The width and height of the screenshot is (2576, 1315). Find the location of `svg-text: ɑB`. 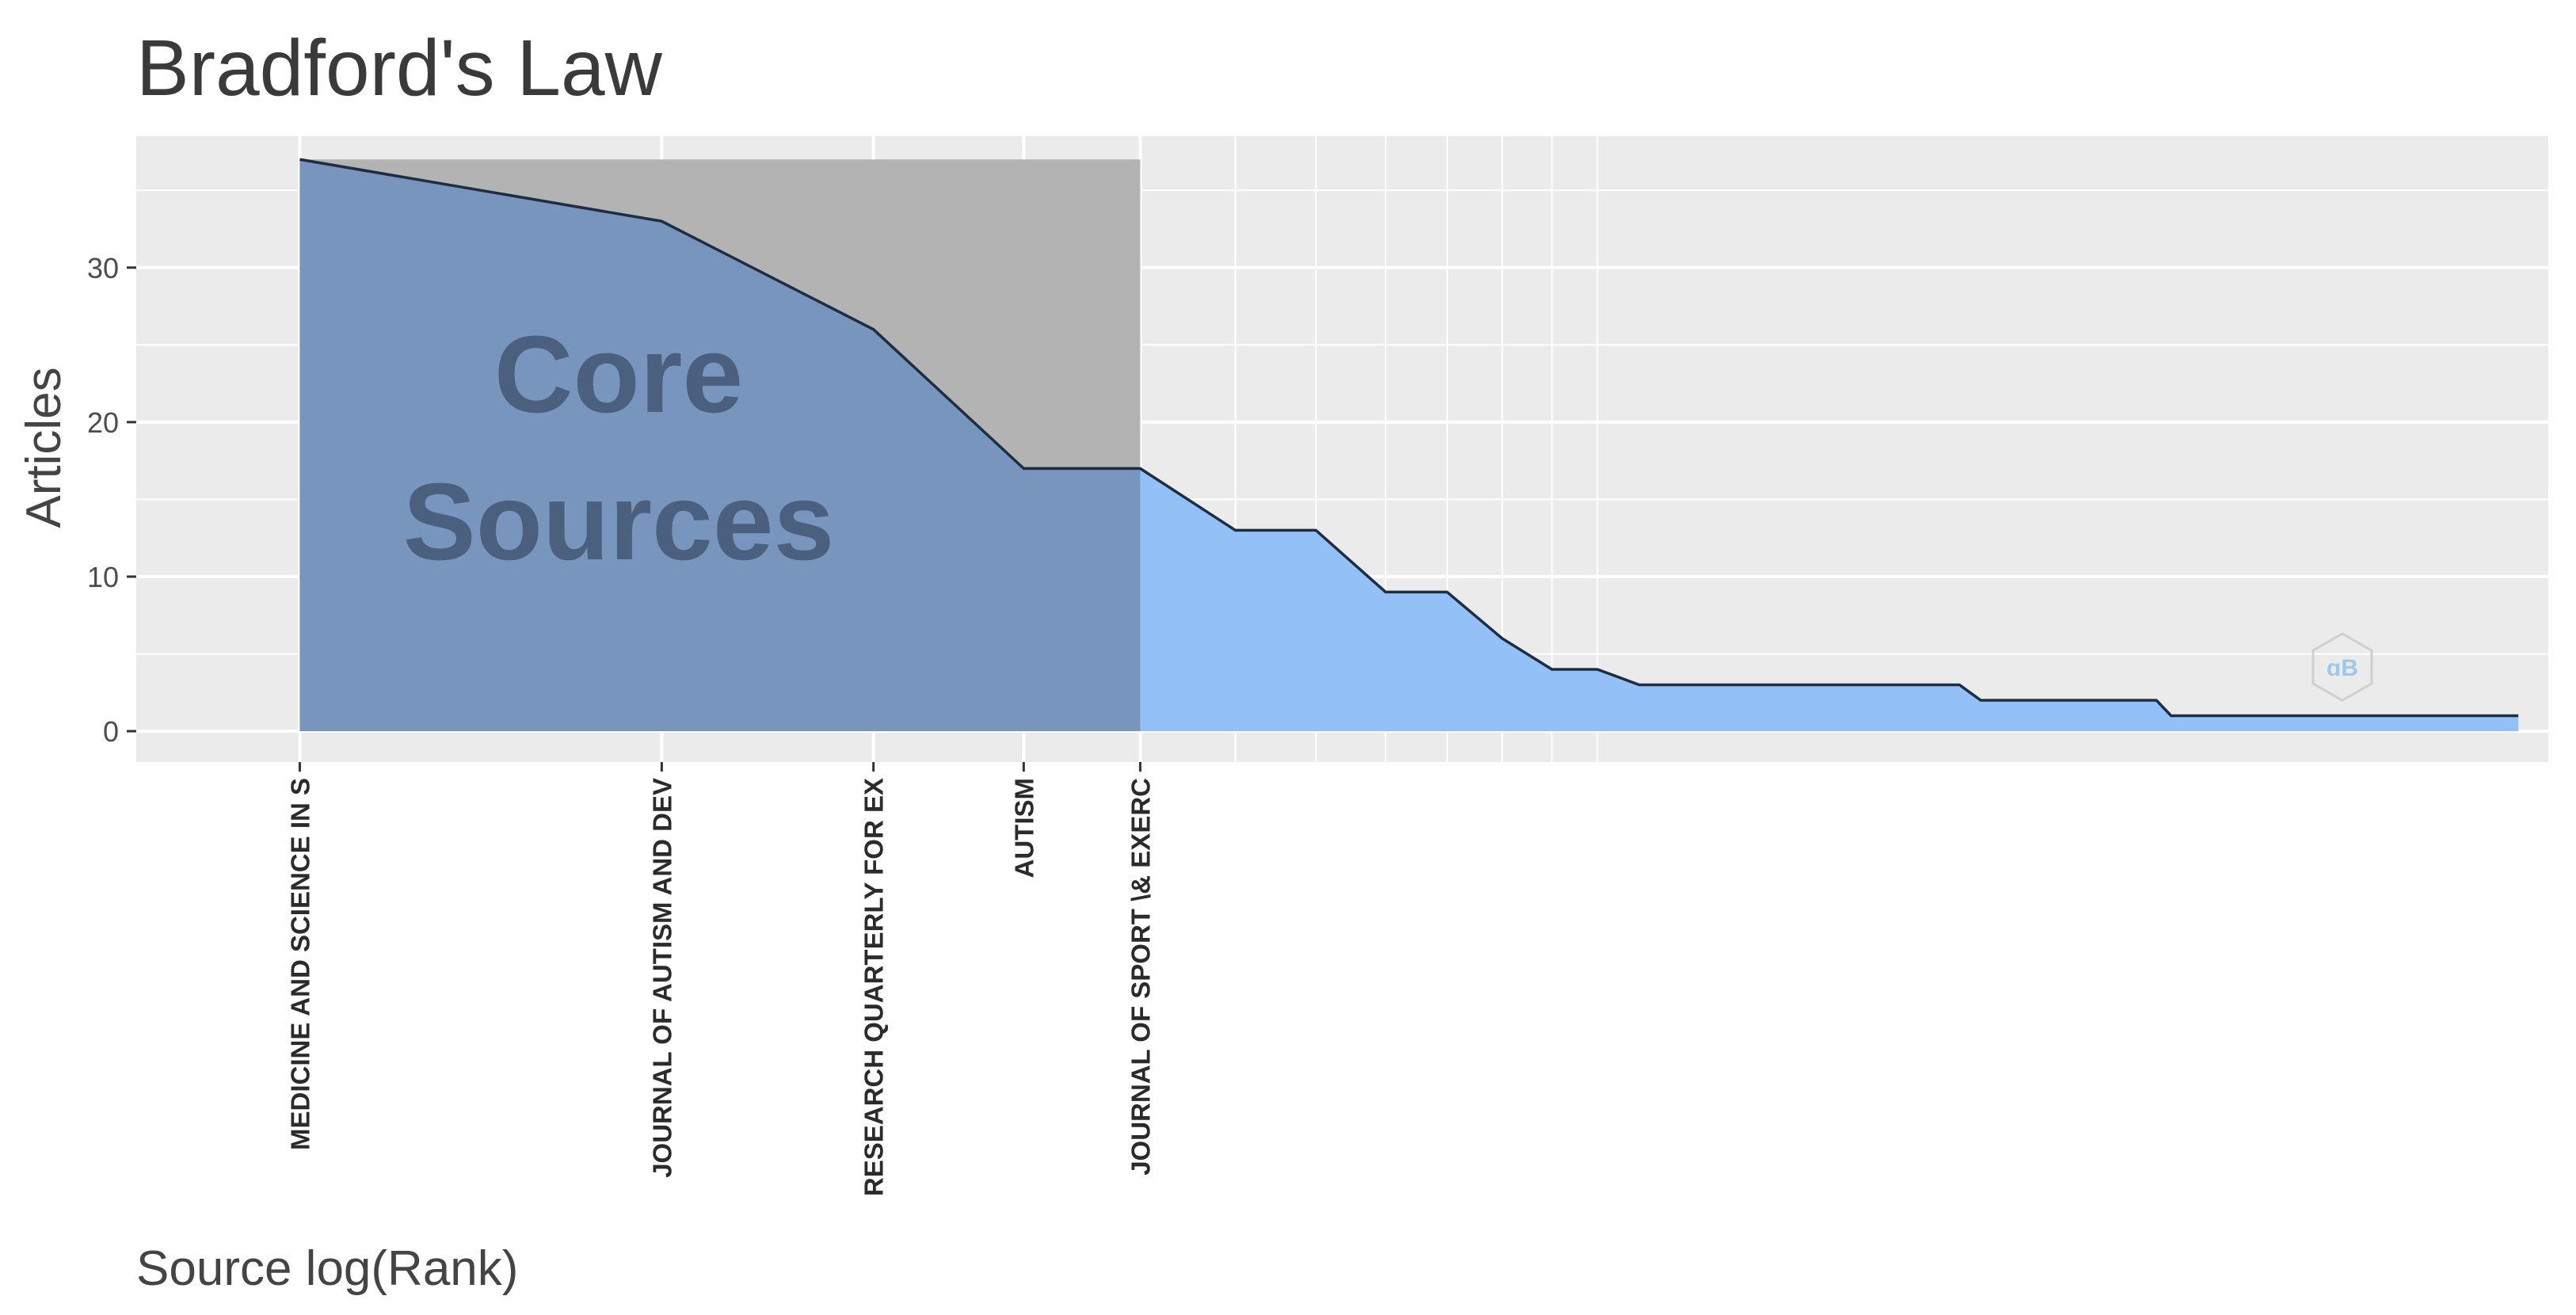

svg-text: ɑB is located at coordinates (2342, 668).